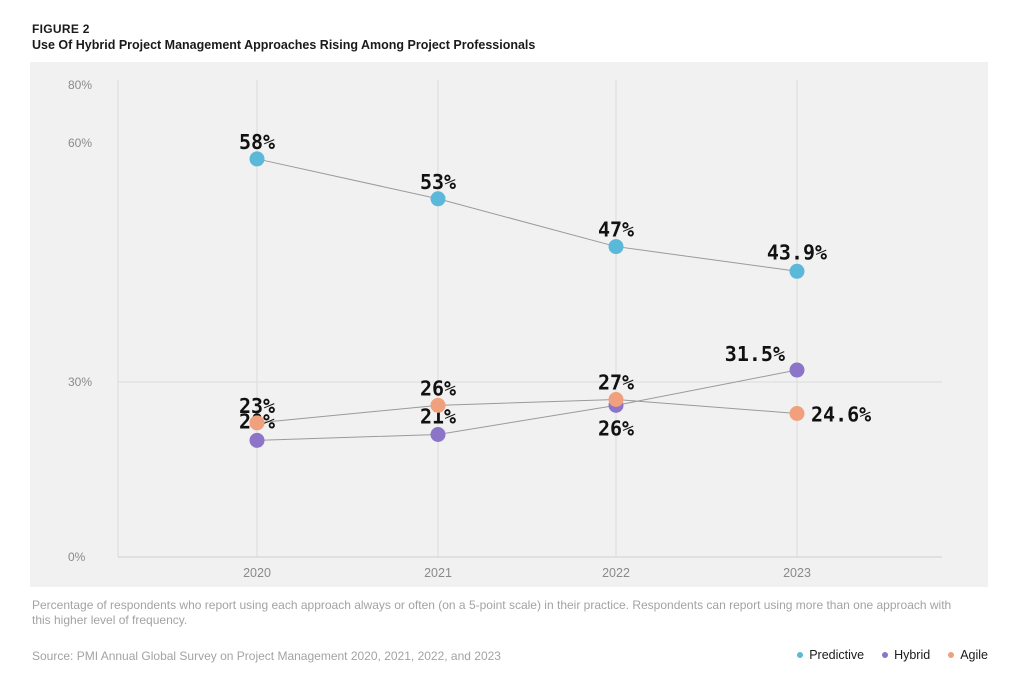  Describe the element at coordinates (527, 215) in the screenshot. I see `series-line-predictive` at that location.